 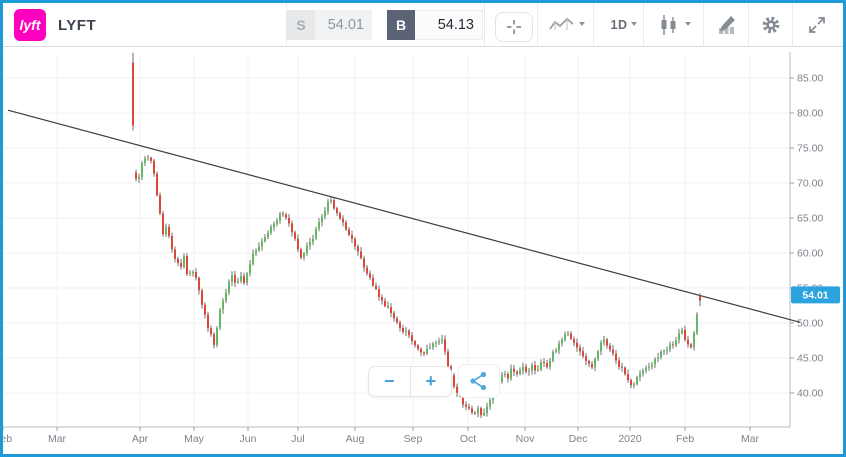 I want to click on candle-style-caret, so click(x=688, y=24).